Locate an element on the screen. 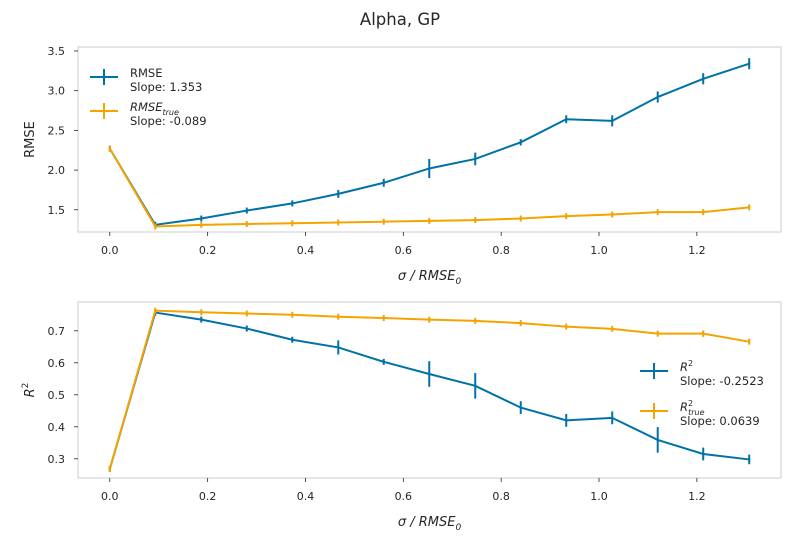 Image resolution: width=800 pixels, height=554 pixels. y-tick-label: 0.7 is located at coordinates (57, 331).